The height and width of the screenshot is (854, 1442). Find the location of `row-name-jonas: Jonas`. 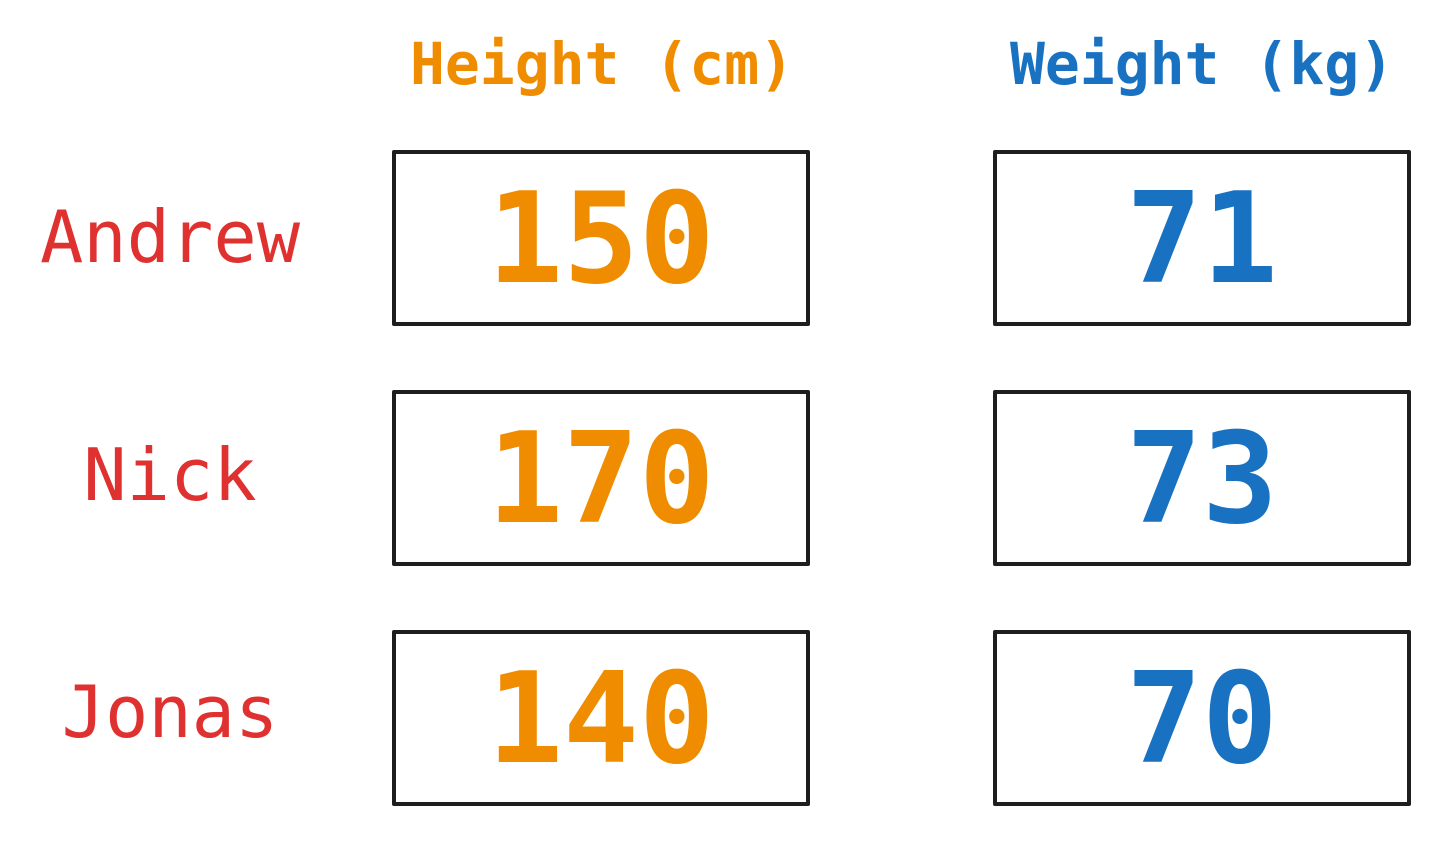

row-name-jonas: Jonas is located at coordinates (170, 712).